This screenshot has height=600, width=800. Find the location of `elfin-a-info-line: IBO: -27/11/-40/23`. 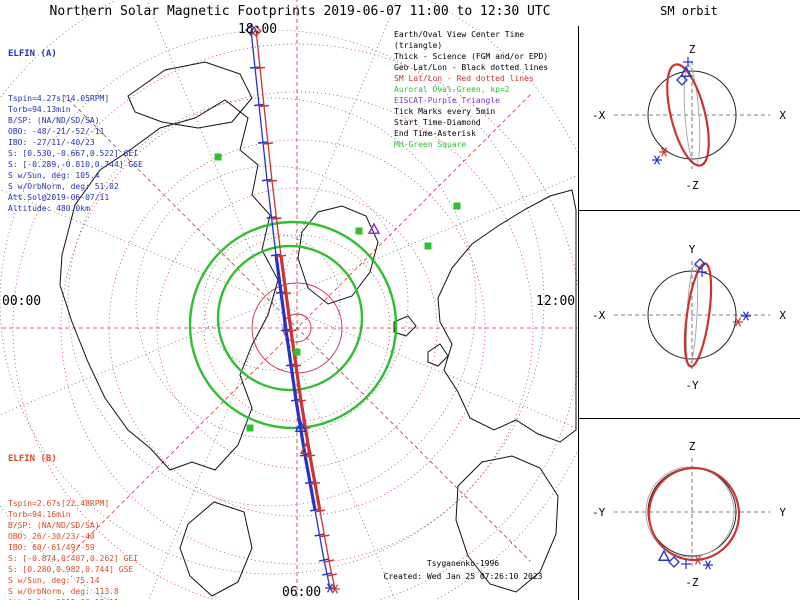

elfin-a-info-line: IBO: -27/11/-40/23 is located at coordinates (51, 142).